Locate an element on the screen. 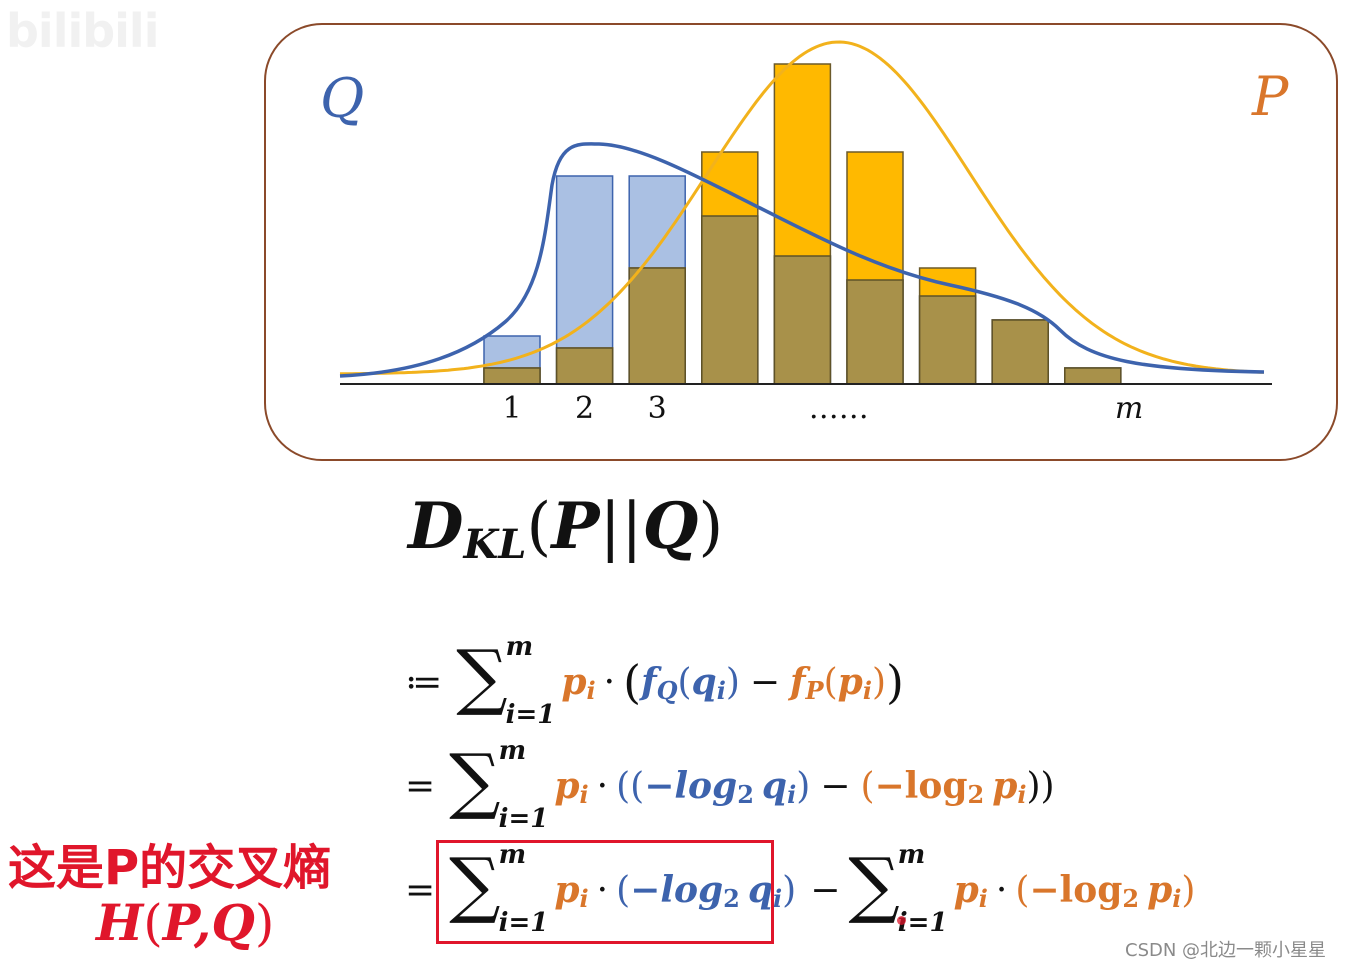  bilibili-watermark-logo: bilibili is located at coordinates (82, 31).